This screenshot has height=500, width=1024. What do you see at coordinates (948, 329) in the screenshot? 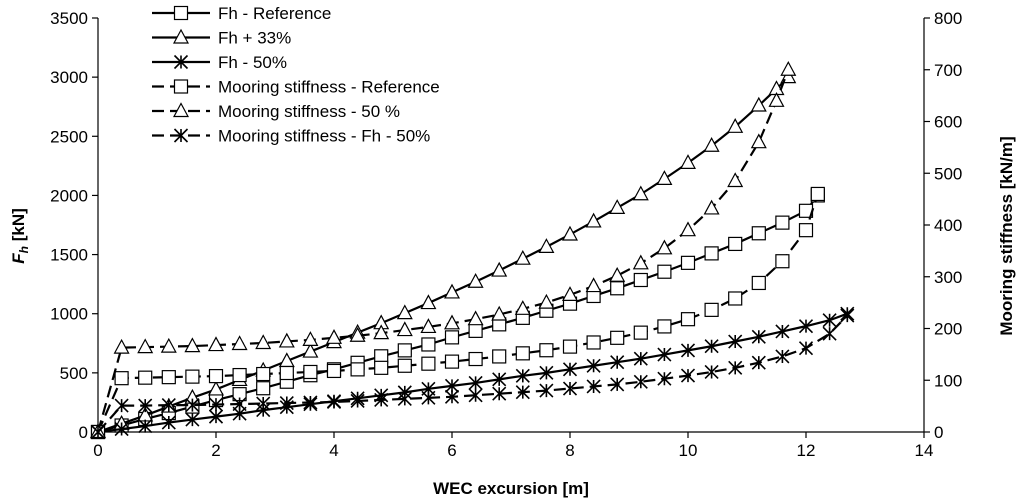
I see `y2-tick-label: 200` at bounding box center [948, 329].